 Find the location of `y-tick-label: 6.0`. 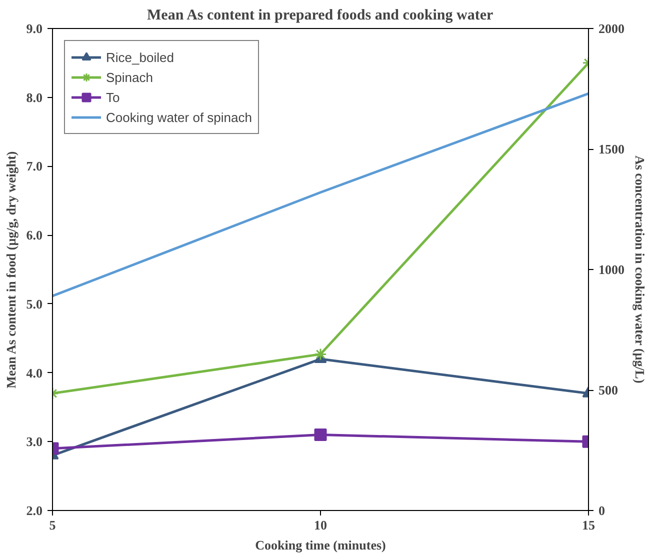

y-tick-label: 6.0 is located at coordinates (34, 235).